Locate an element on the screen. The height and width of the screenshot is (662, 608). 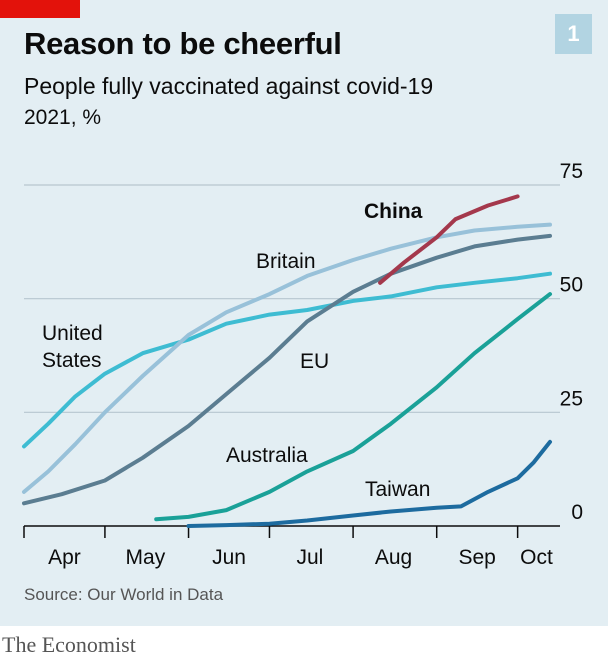
chart-unit: 2021, % is located at coordinates (63, 117).